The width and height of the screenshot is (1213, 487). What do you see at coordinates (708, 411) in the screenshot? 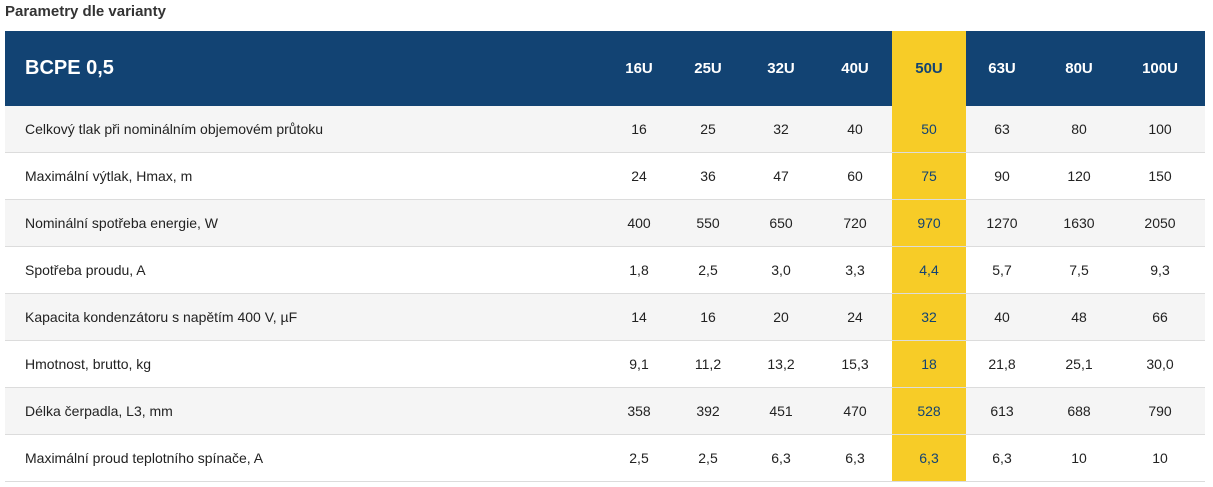
I see `table-cell: 392` at bounding box center [708, 411].